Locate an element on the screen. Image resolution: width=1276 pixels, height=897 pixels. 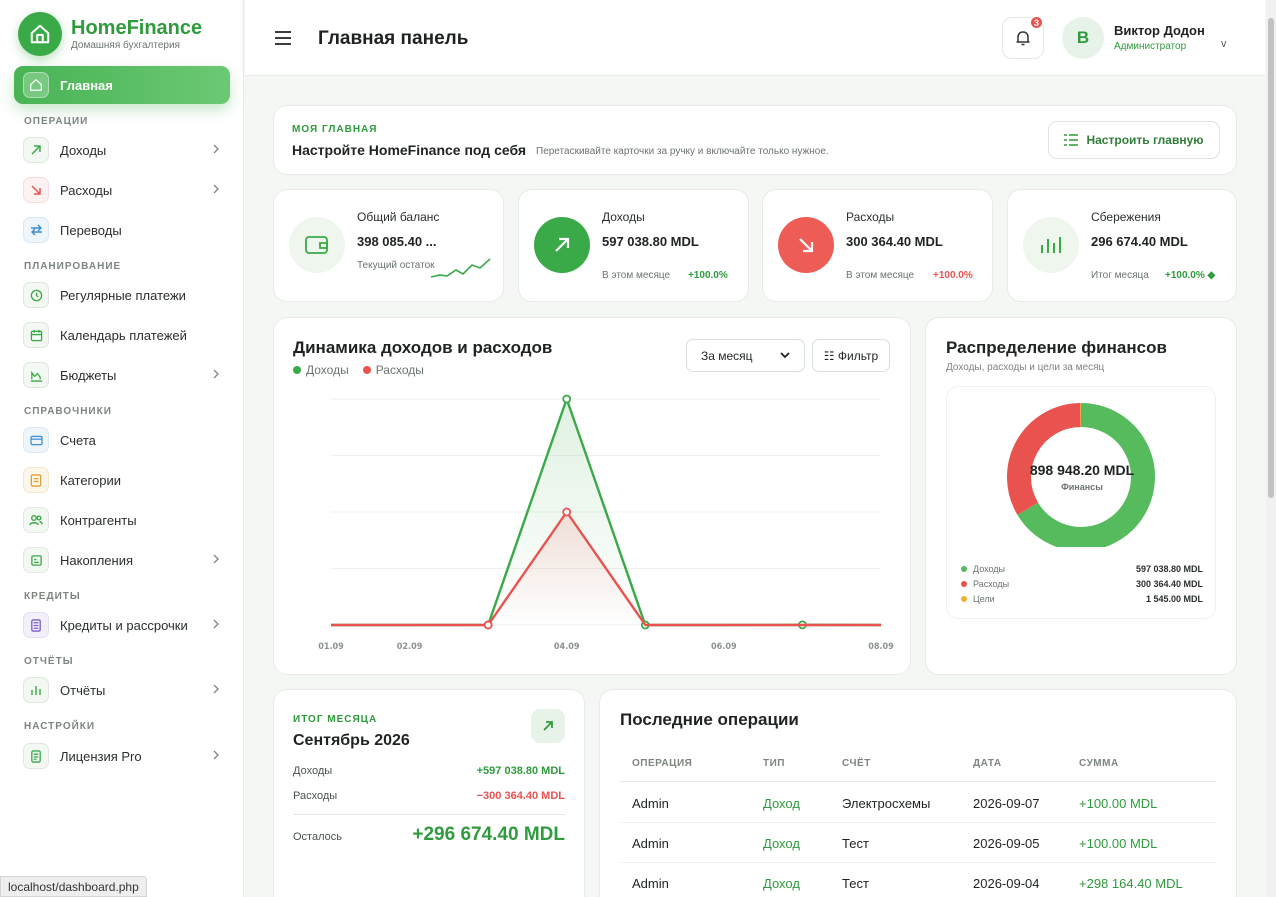
line-chart: 01.09 02.09 04.09 06.09 08.09 is located at coordinates (606, 523).